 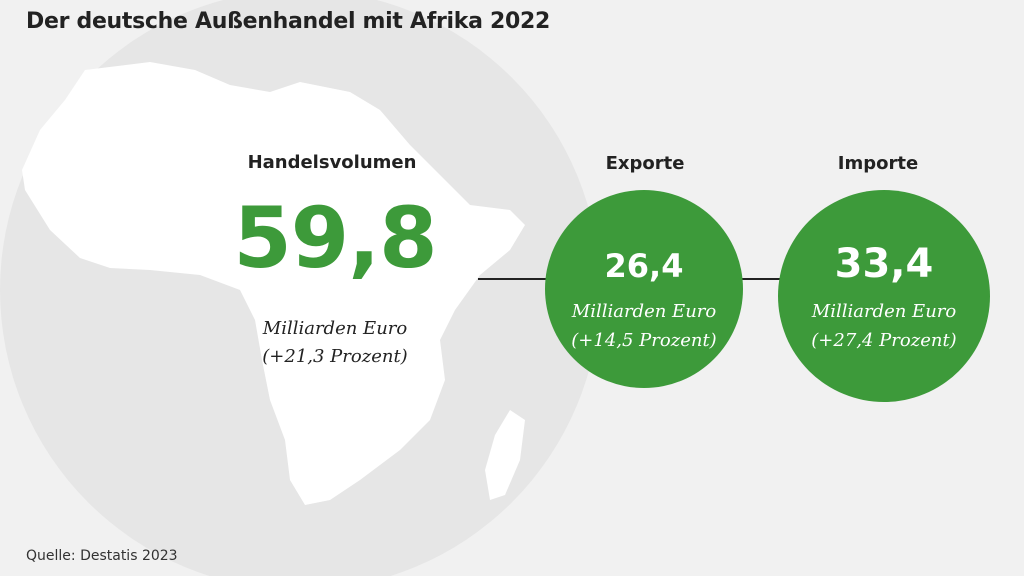 I want to click on volume-value: 59,8, so click(x=335, y=238).